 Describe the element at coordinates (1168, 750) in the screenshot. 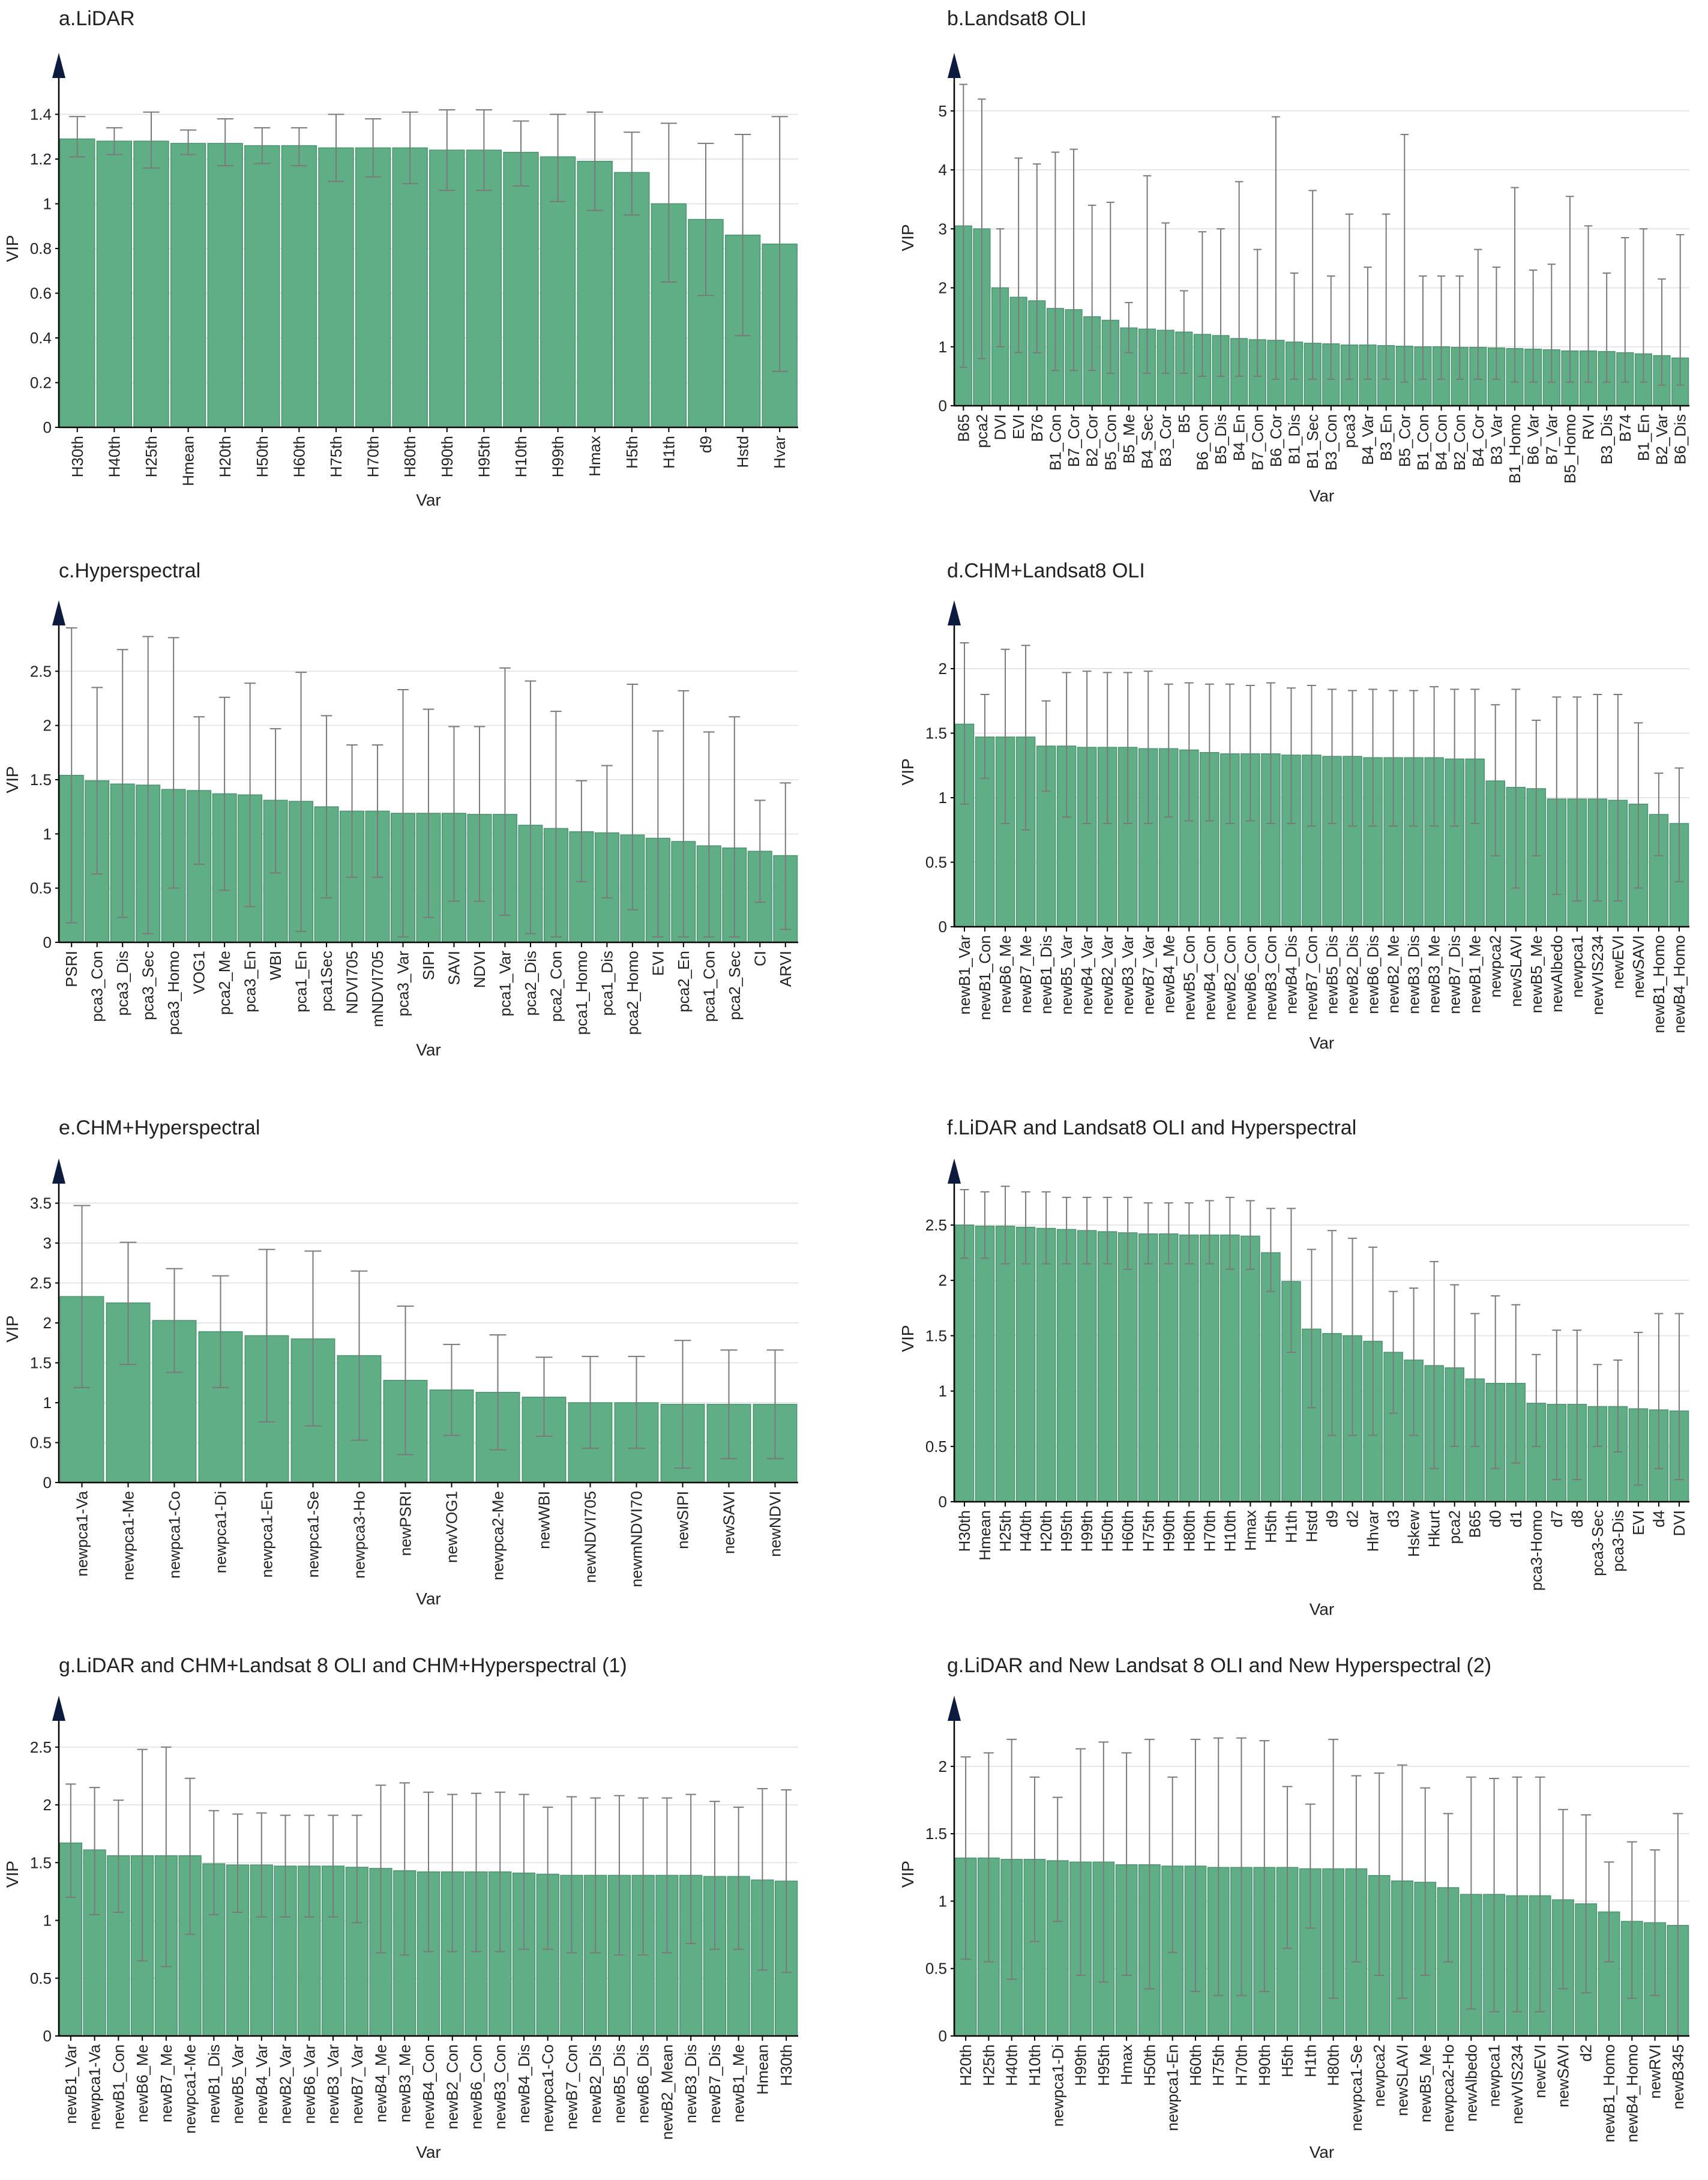

I see `error-bar-newB4_Me` at that location.